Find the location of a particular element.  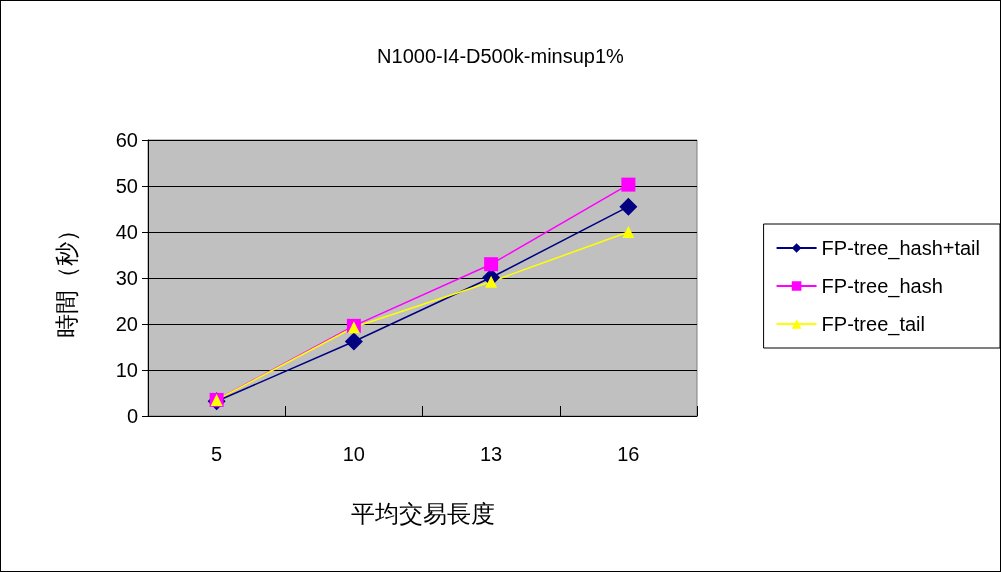

x-tick-label: 10 is located at coordinates (353, 454).